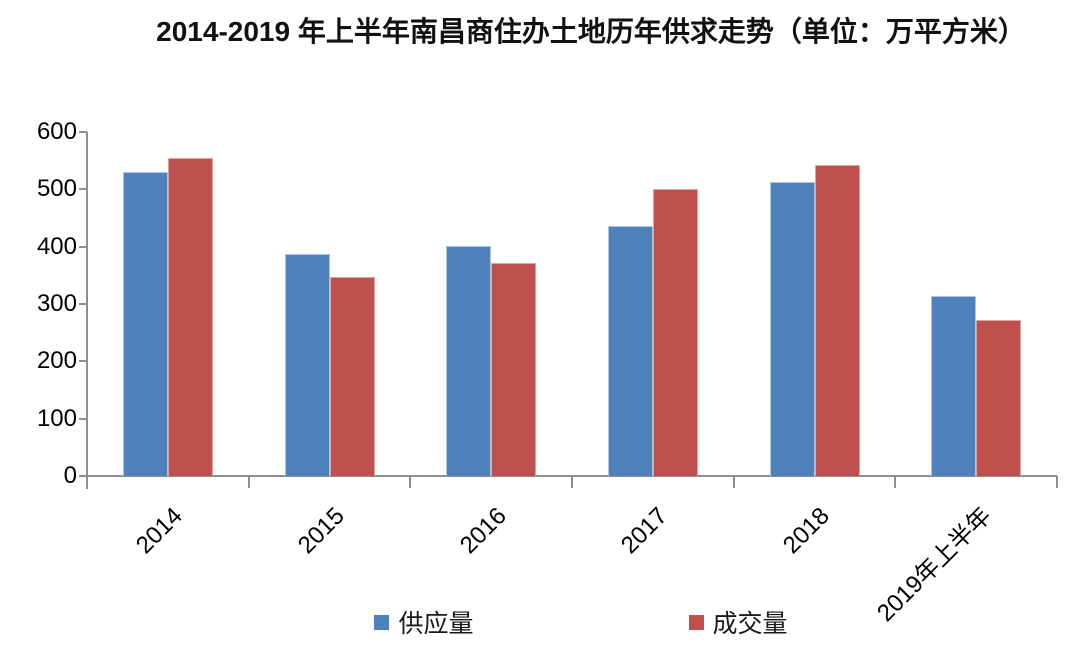 The image size is (1080, 654). What do you see at coordinates (436, 624) in the screenshot?
I see `legend-label: 供应量` at bounding box center [436, 624].